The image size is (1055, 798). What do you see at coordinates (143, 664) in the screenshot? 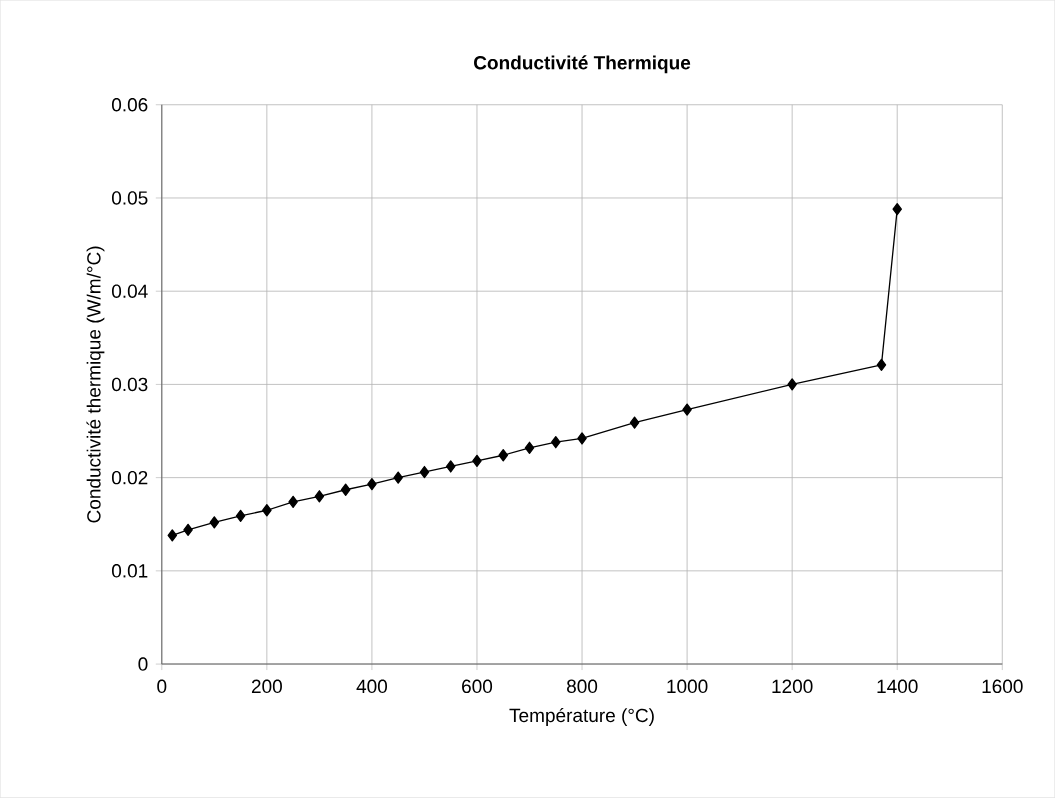
I see `y-tick-label: 0` at bounding box center [143, 664].